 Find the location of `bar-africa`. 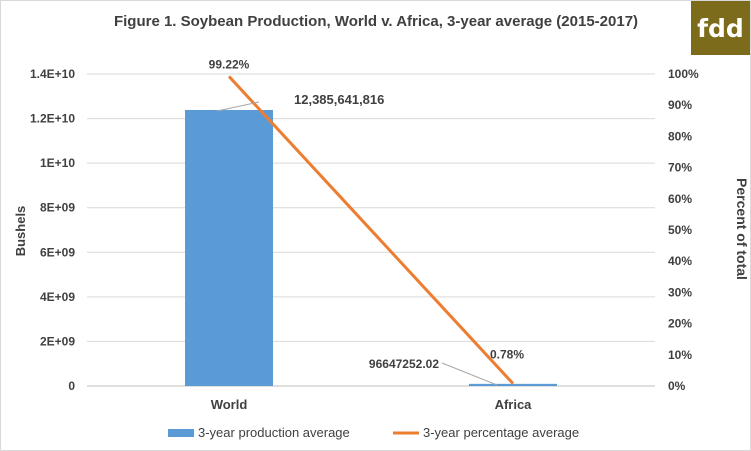

bar-africa is located at coordinates (513, 384).